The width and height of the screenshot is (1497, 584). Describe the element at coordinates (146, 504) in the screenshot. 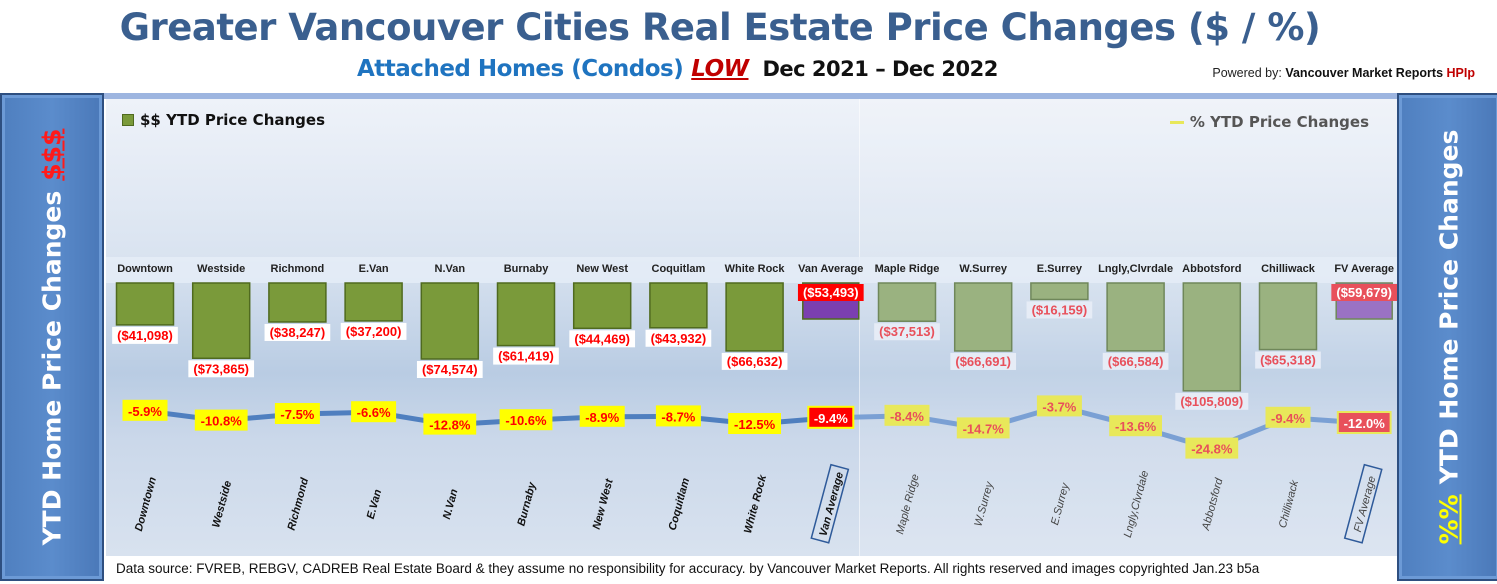

I see `category-label-bottom-group: Downtown` at that location.